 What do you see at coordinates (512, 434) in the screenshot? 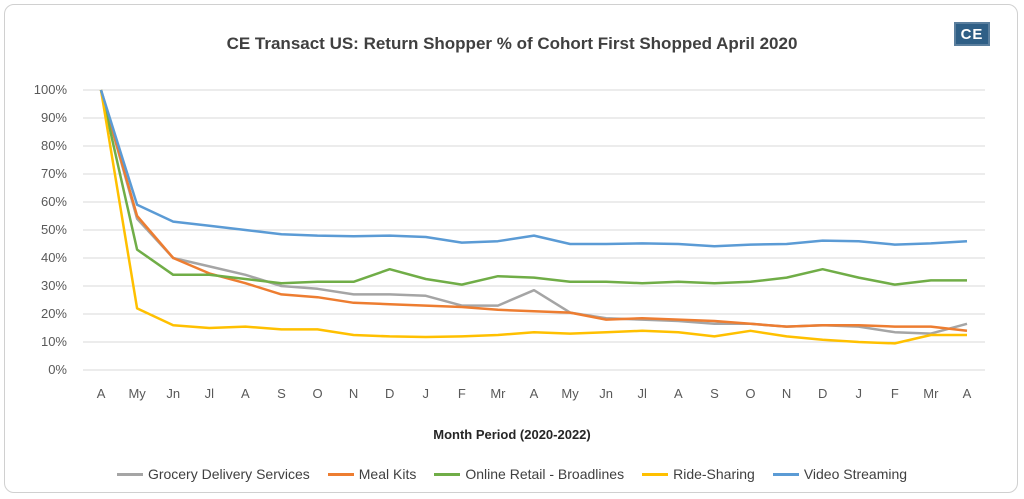
I see `x-axis-label: Month Period (2020-2022)` at bounding box center [512, 434].